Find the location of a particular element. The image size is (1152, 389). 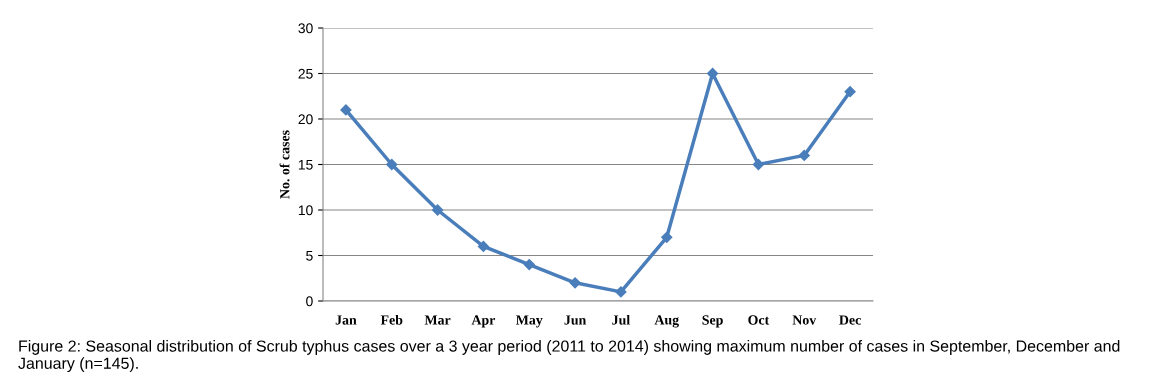

x-tick-label: Sep is located at coordinates (712, 321).